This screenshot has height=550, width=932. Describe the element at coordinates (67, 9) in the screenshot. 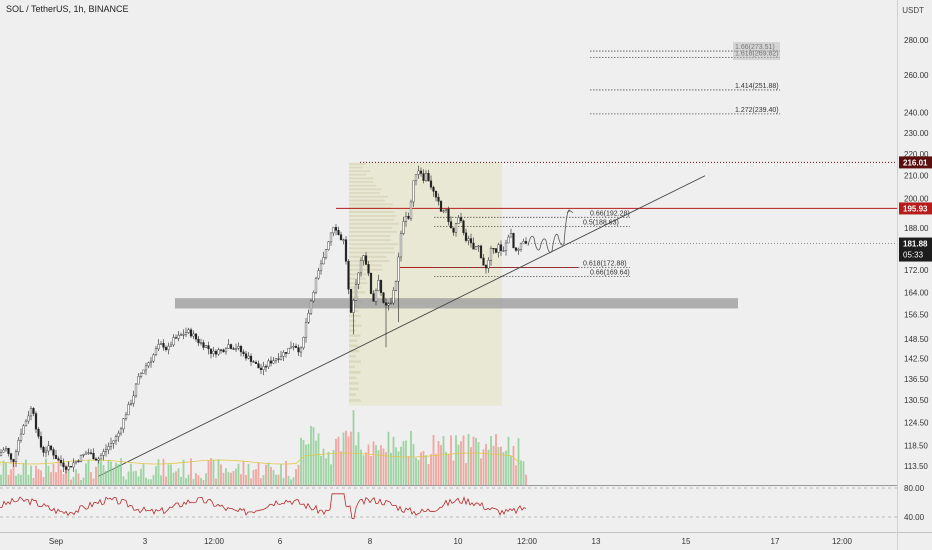

I see `symbol-title: SOL / TetherUS, 1h, BINANCE` at that location.